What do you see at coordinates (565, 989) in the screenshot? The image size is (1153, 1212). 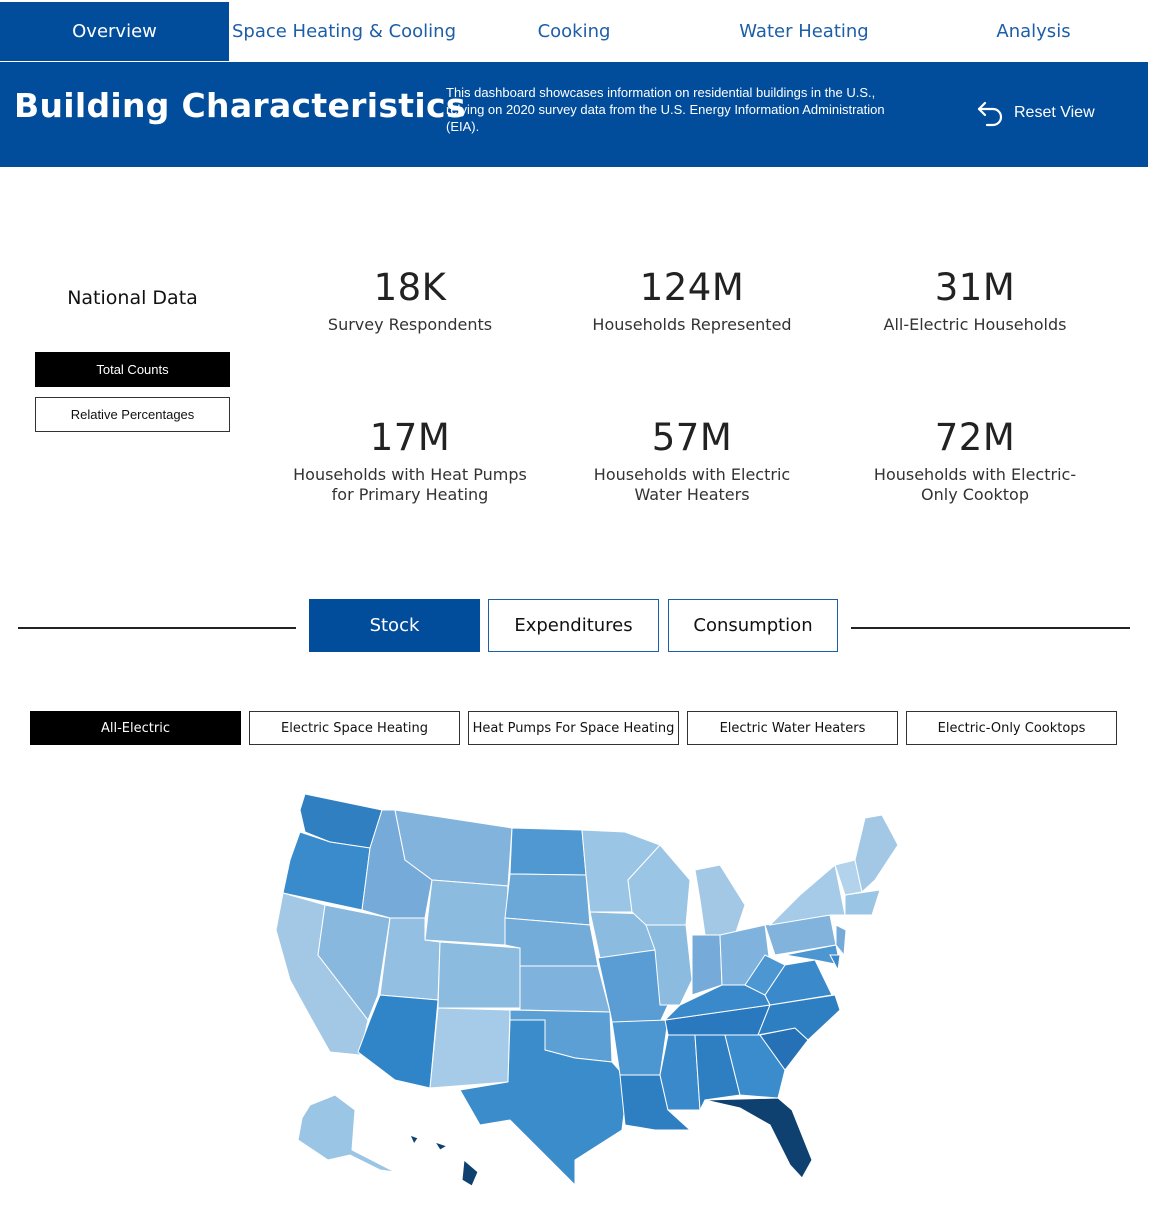 I see `state-ks` at bounding box center [565, 989].